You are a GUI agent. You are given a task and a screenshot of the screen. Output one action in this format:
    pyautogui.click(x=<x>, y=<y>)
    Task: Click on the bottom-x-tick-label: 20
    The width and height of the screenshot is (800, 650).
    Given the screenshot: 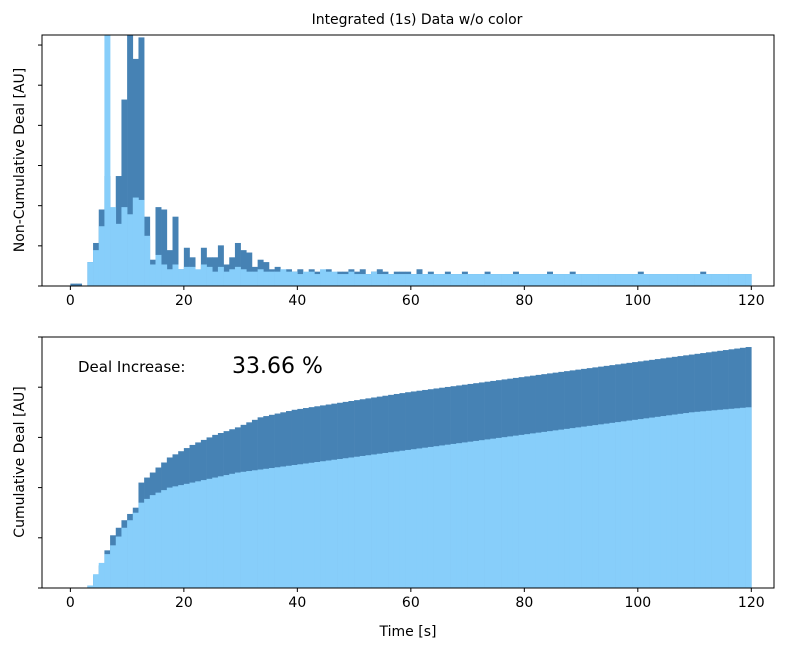 What is the action you would take?
    pyautogui.click(x=184, y=603)
    